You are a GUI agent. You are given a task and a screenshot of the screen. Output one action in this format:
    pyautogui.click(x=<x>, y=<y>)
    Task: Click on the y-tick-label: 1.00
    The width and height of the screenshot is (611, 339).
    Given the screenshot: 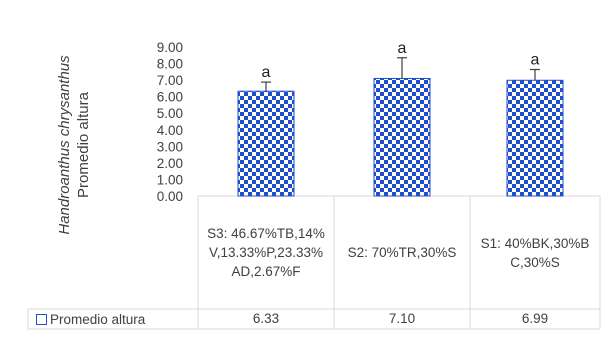 What is the action you would take?
    pyautogui.click(x=170, y=179)
    